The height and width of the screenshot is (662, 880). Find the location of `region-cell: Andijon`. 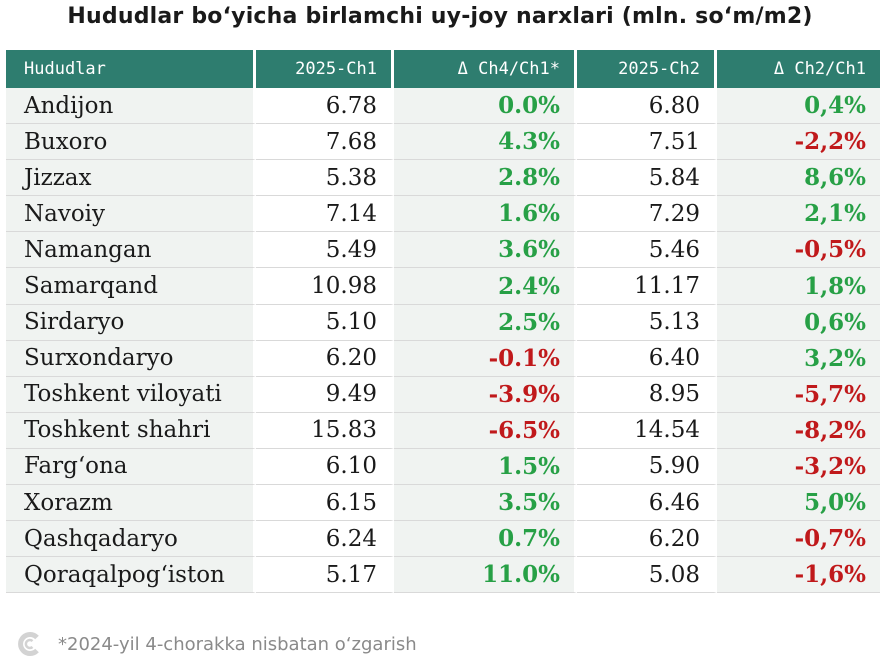

region-cell: Andijon is located at coordinates (131, 106).